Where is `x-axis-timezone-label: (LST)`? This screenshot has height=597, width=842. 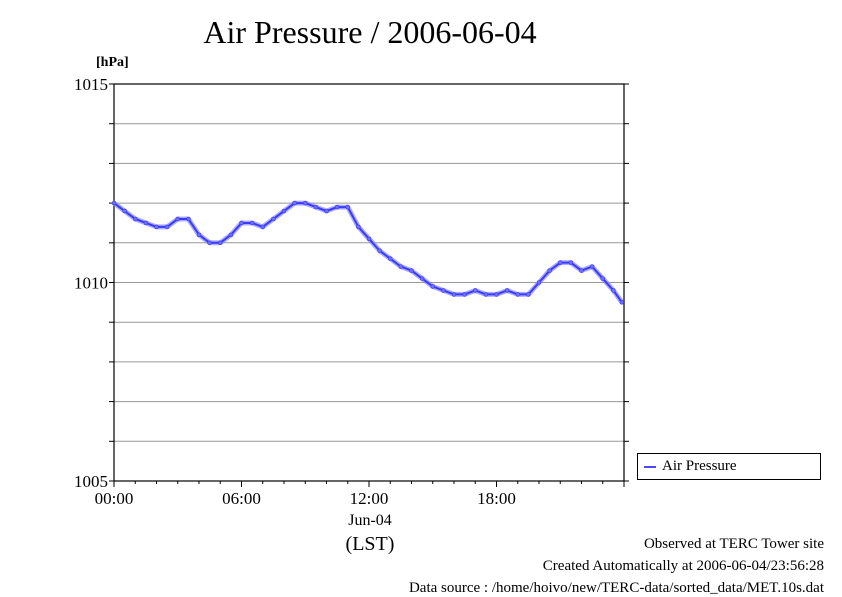
x-axis-timezone-label: (LST) is located at coordinates (370, 544).